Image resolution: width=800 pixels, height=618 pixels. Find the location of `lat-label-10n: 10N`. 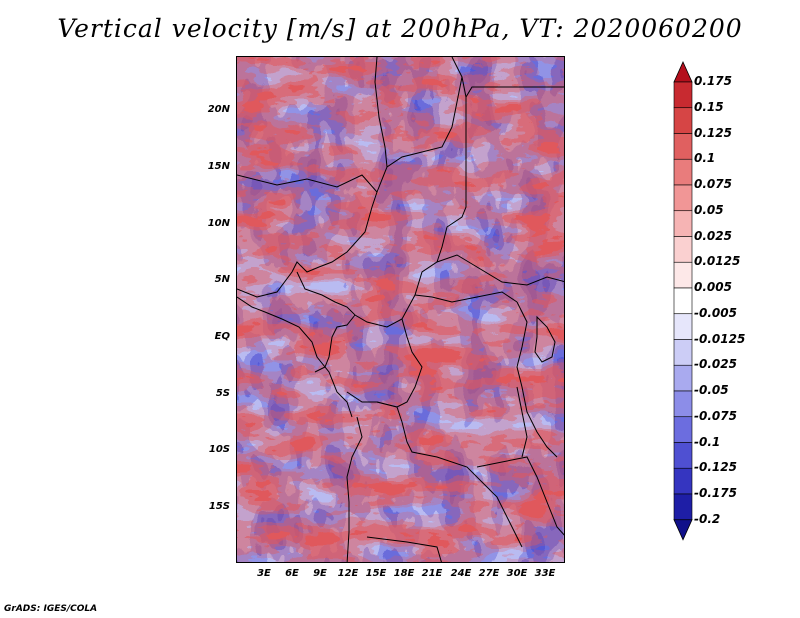

lat-label-10n: 10N is located at coordinates (218, 223).